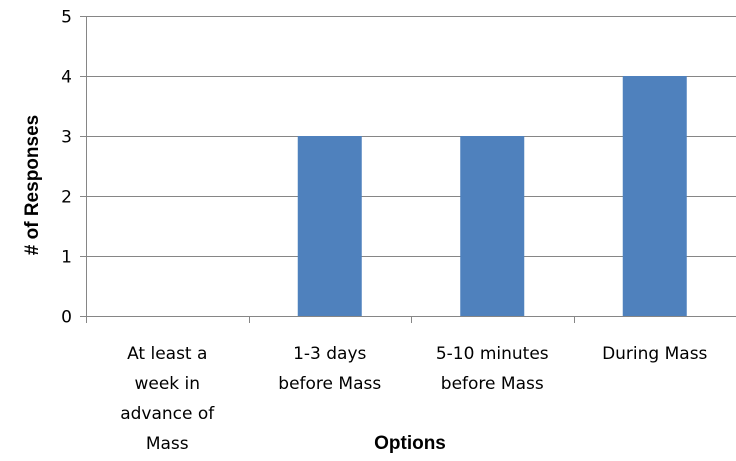 This screenshot has width=736, height=461. What do you see at coordinates (410, 443) in the screenshot?
I see `x-axis-title: Options` at bounding box center [410, 443].